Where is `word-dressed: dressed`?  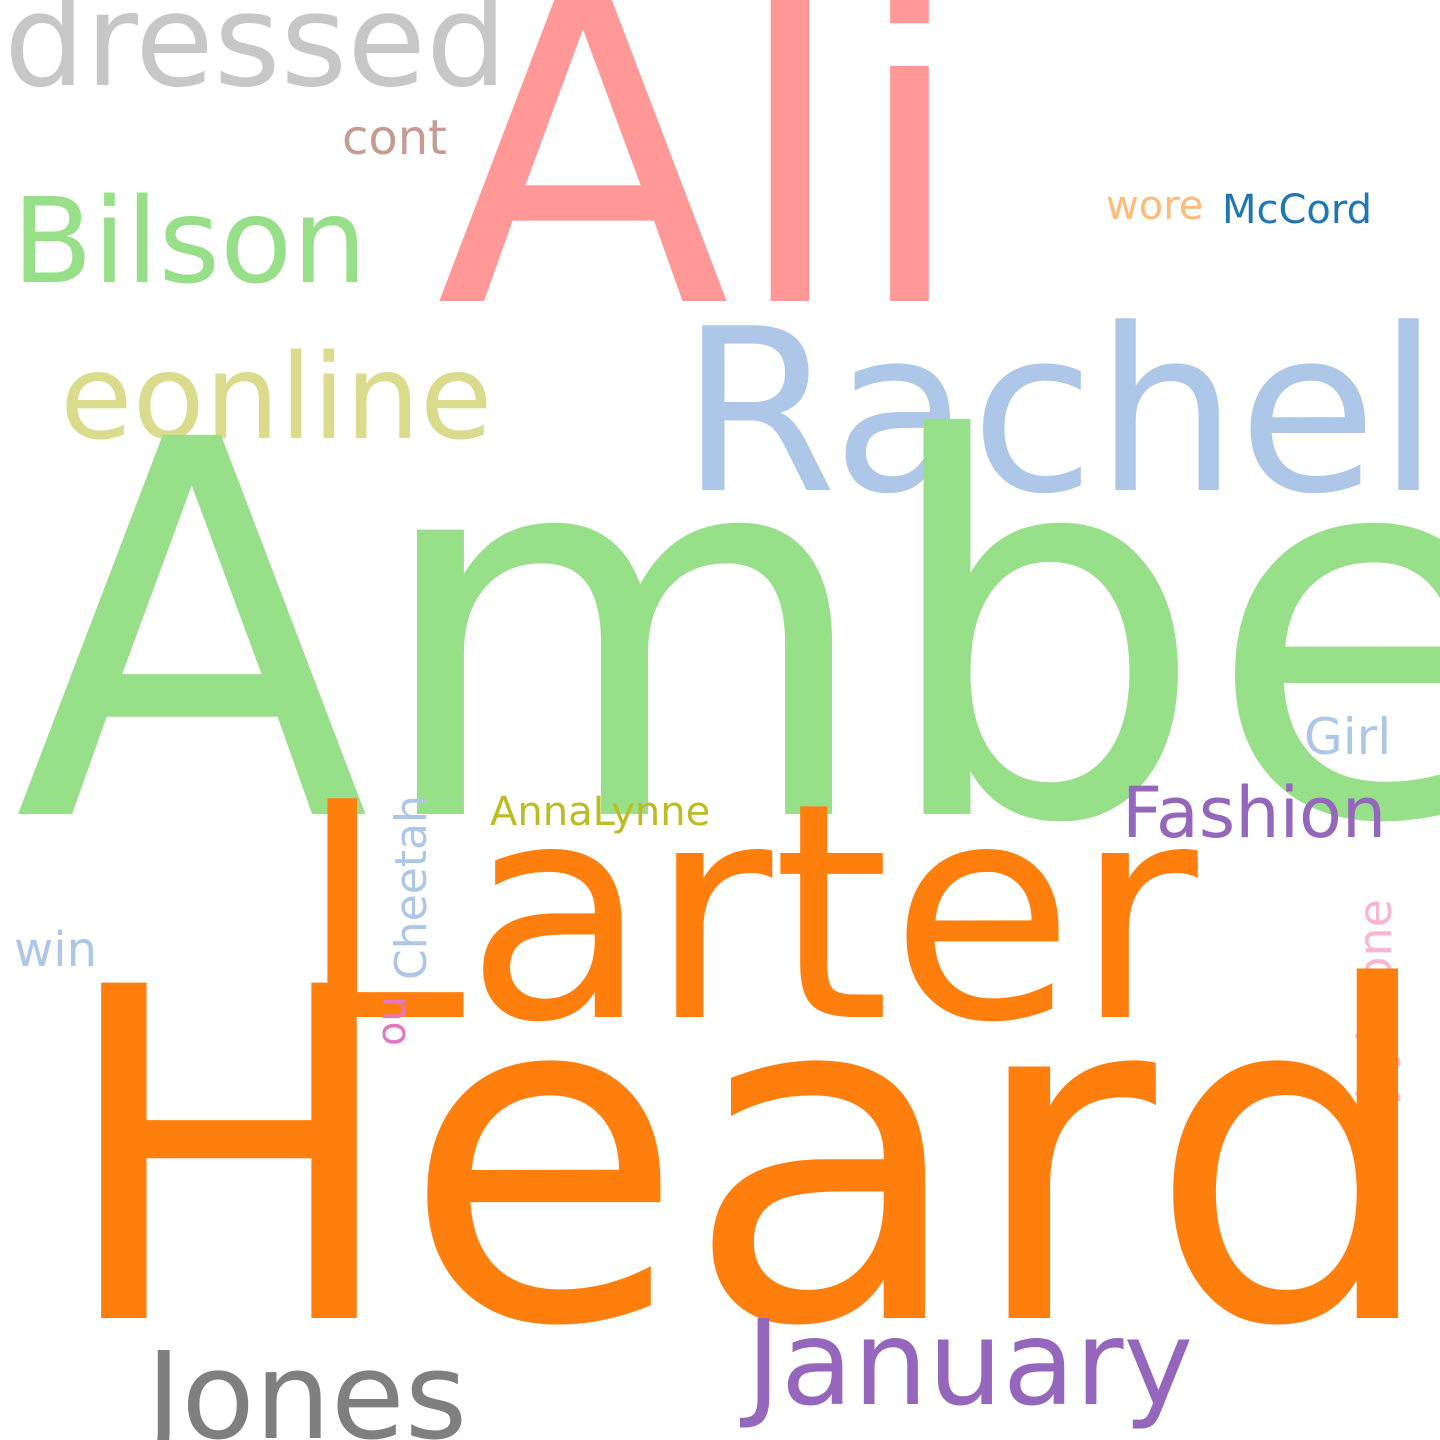
word-dressed: dressed is located at coordinates (255, 53).